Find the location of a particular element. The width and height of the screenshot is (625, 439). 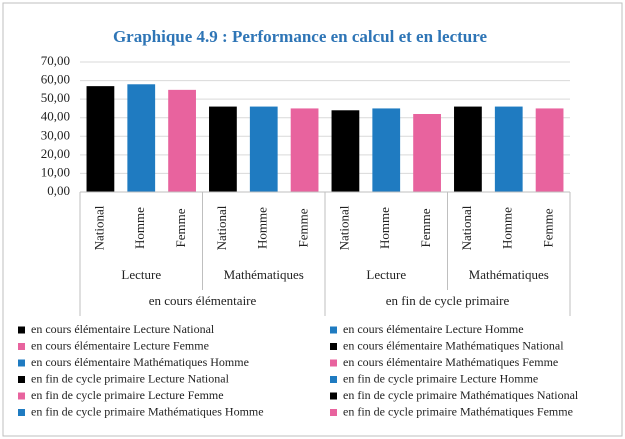

legend-label: en fin de cycle primaire Lecture Homme is located at coordinates (440, 378).